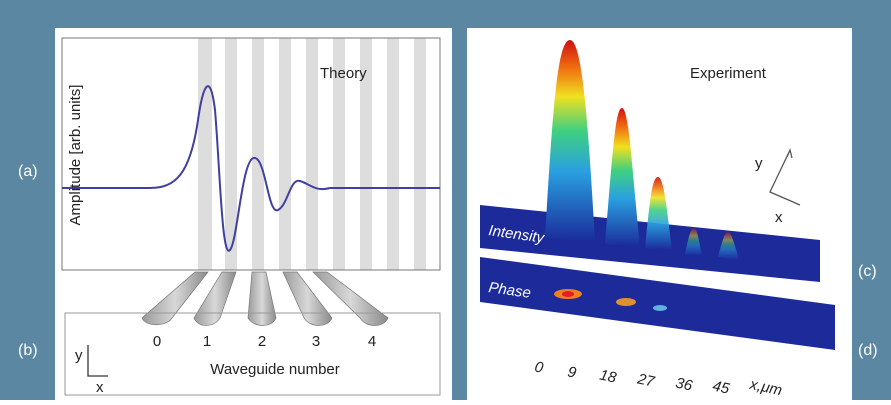 The height and width of the screenshot is (405, 891). I want to click on phase-spots, so click(610, 300).